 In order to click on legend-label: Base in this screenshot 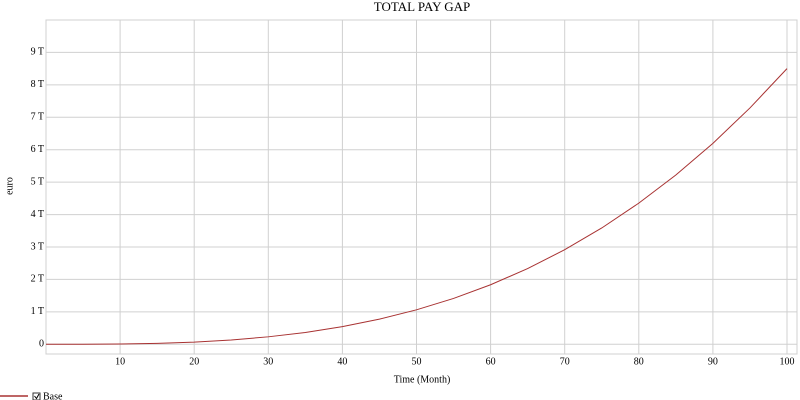, I will do `click(53, 395)`.